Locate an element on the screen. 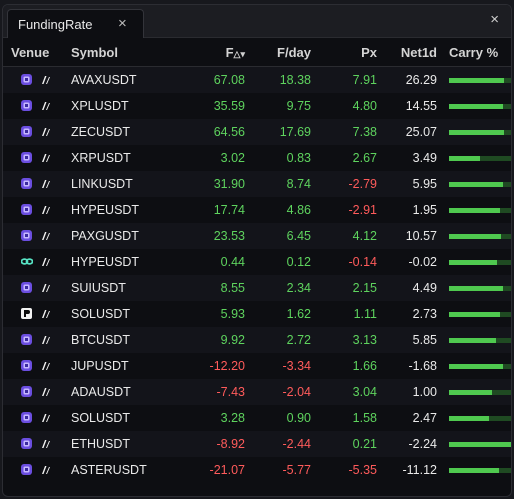 This screenshot has height=499, width=514. table-row: PAXGUSDT 23.53 6.45 4.12 10.57 is located at coordinates (257, 236).